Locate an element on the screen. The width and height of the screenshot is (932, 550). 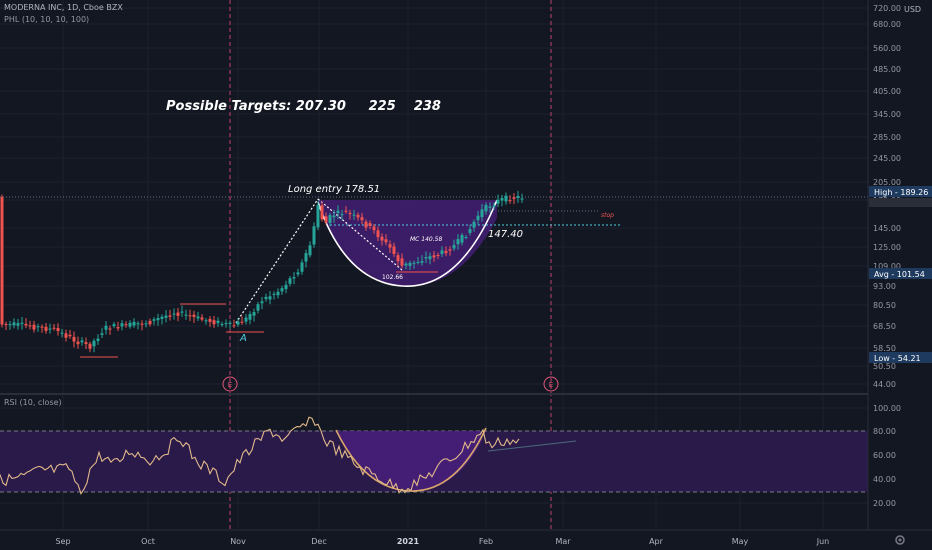
targets-annotation: Possible Targets: 207.30 225 238 is located at coordinates (303, 106).